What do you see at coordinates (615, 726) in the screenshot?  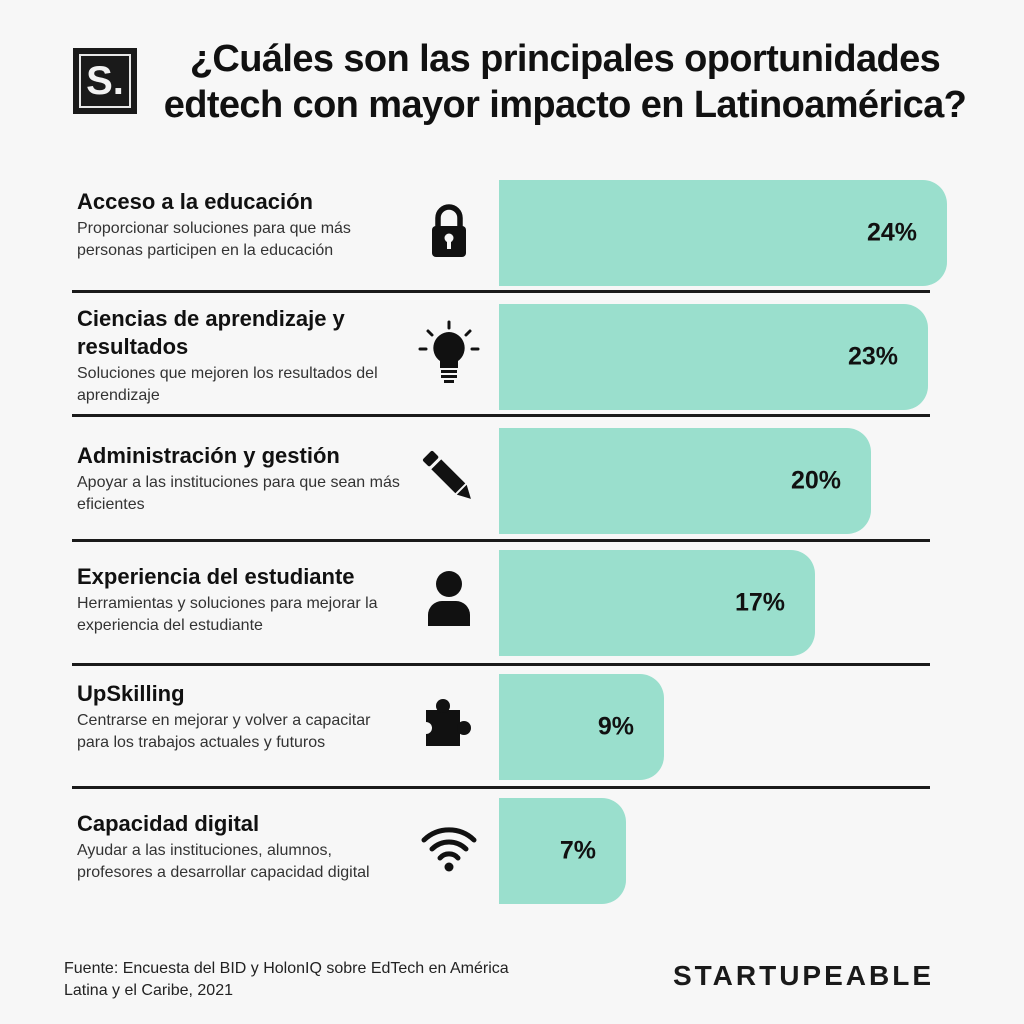 I see `bar-value-label: 9%` at bounding box center [615, 726].